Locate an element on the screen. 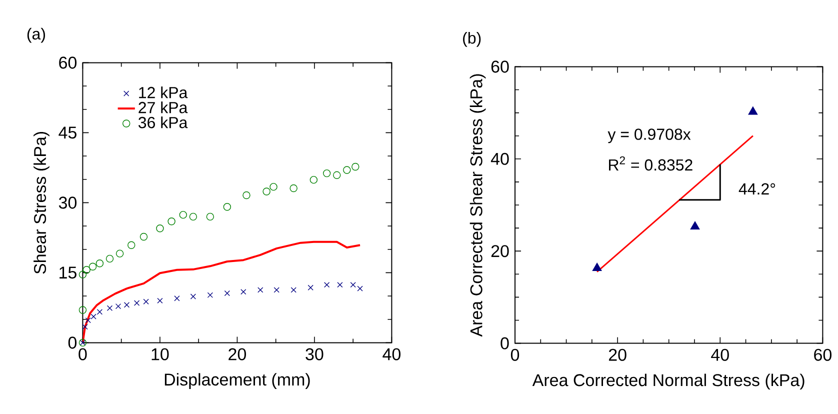 Image resolution: width=838 pixels, height=414 pixels. y-axis-title: Shear Stress (kPa) is located at coordinates (42, 203).